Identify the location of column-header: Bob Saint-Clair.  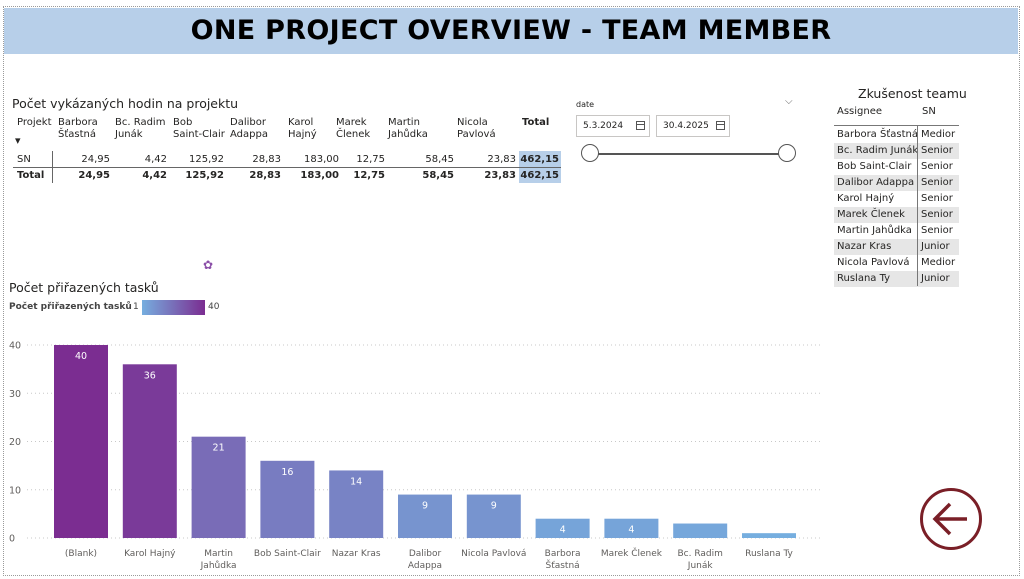
(199, 128).